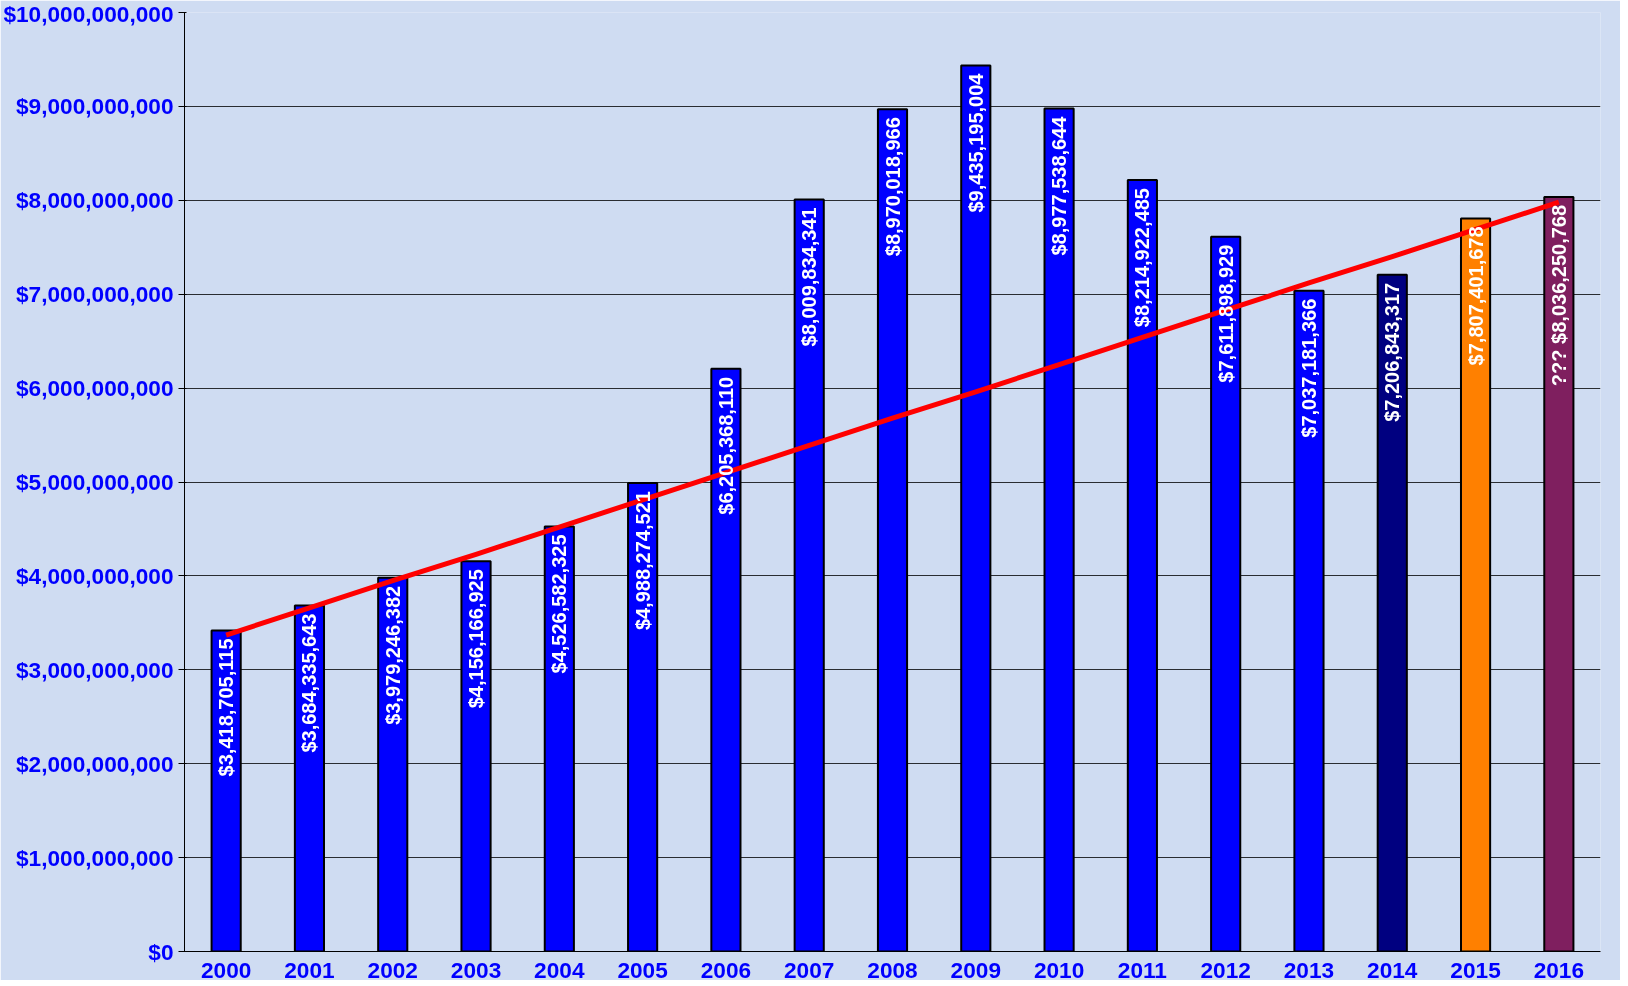 The image size is (1628, 986). What do you see at coordinates (892, 187) in the screenshot?
I see `data-label: $8,970,018,966` at bounding box center [892, 187].